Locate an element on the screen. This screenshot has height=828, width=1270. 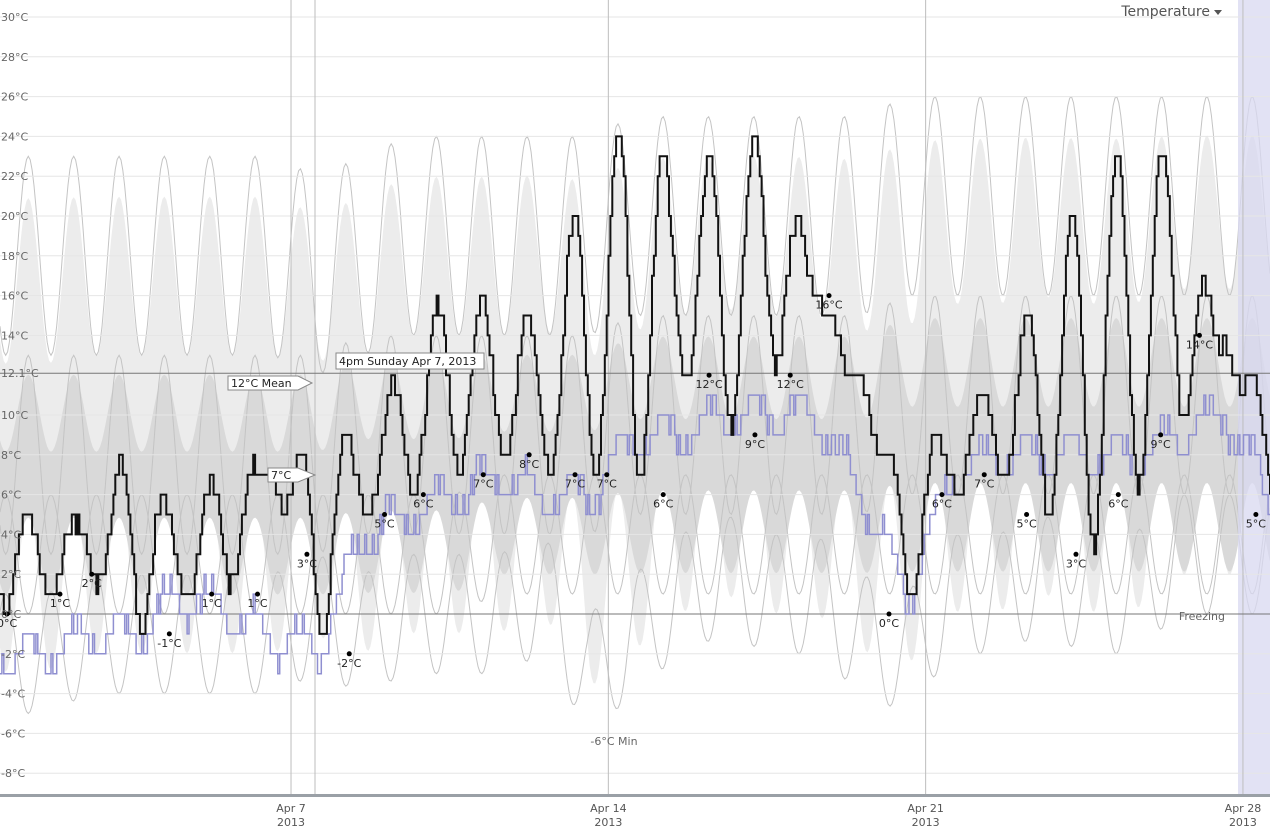
hover-tooltip-box is located at coordinates (410, 361).